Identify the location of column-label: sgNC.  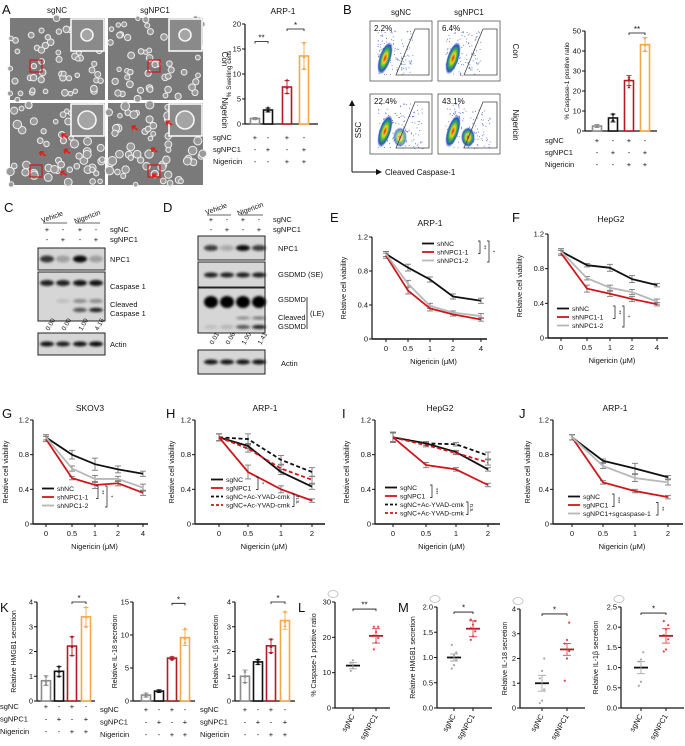
(57, 10).